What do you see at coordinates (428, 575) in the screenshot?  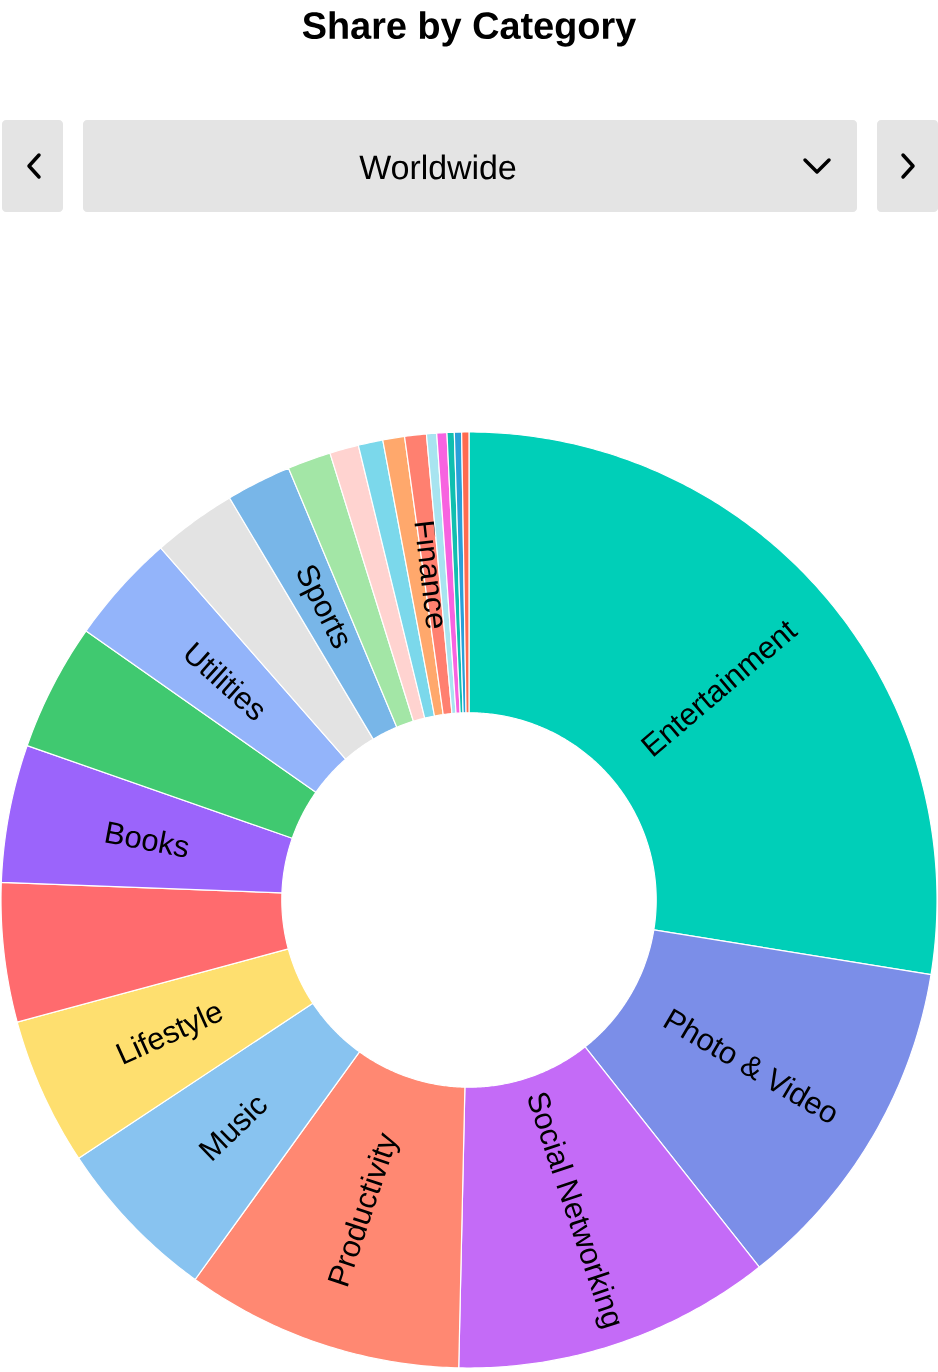 I see `slice-label: Finance` at bounding box center [428, 575].